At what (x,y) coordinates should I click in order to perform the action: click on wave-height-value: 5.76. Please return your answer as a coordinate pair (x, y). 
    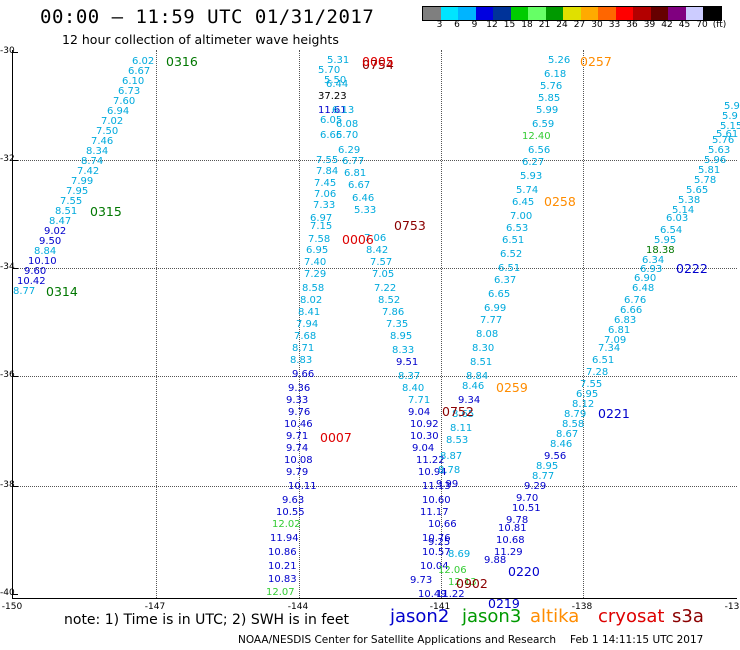
    Looking at the image, I should click on (551, 86).